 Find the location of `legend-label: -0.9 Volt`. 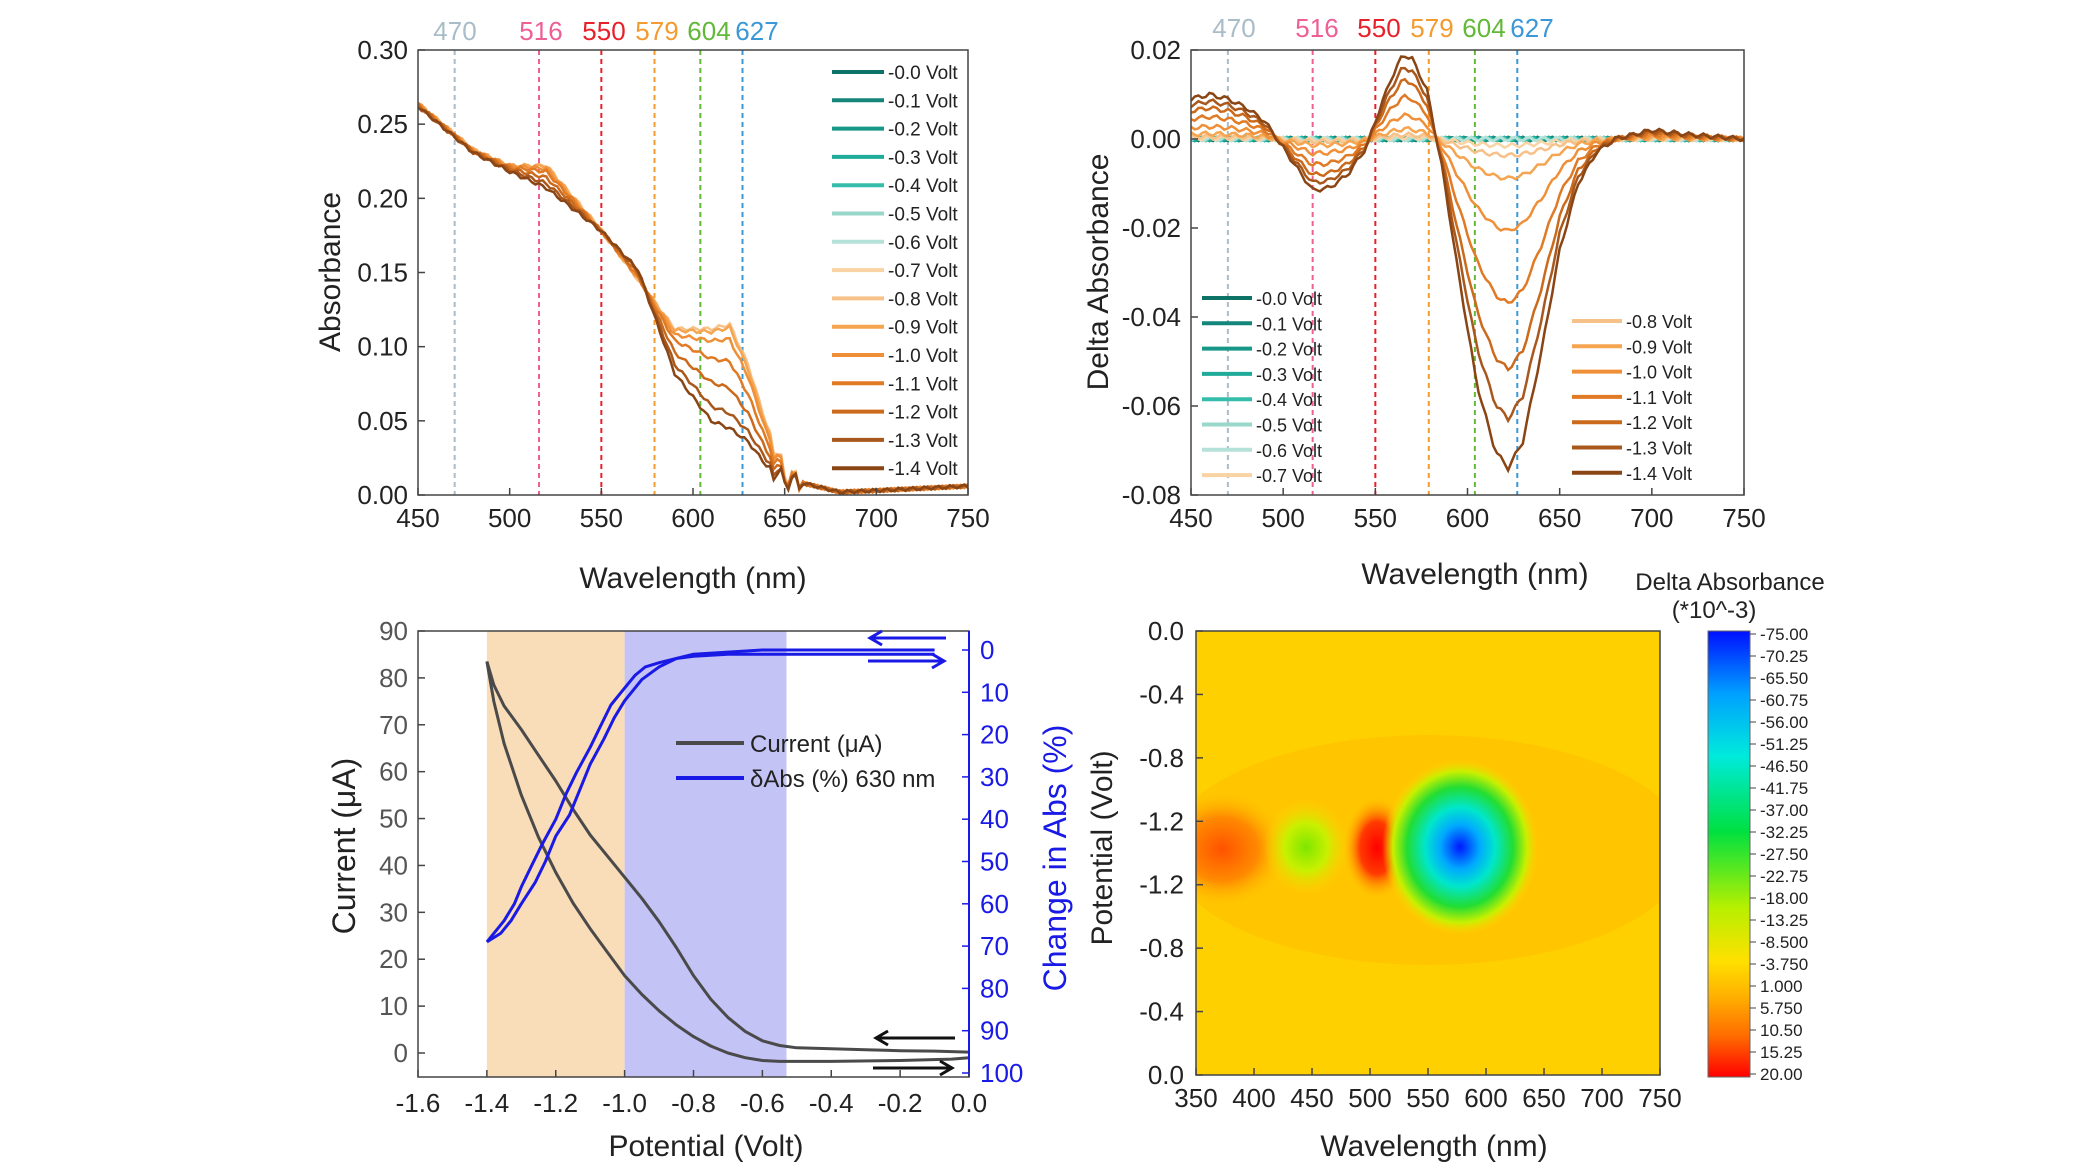

legend-label: -0.9 Volt is located at coordinates (923, 328).